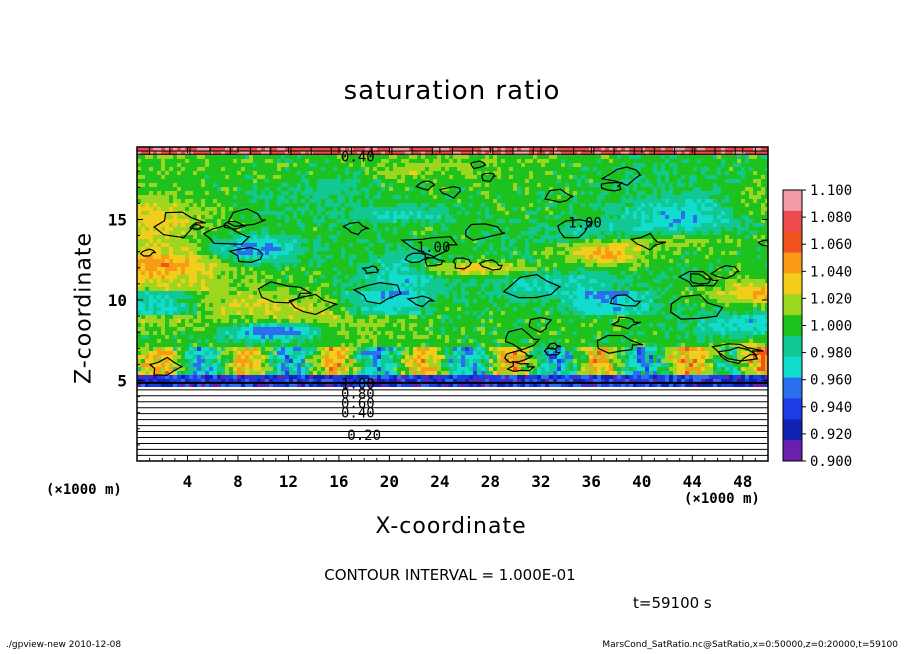 The image size is (904, 654). Describe the element at coordinates (188, 481) in the screenshot. I see `x-tick-label: 4` at that location.